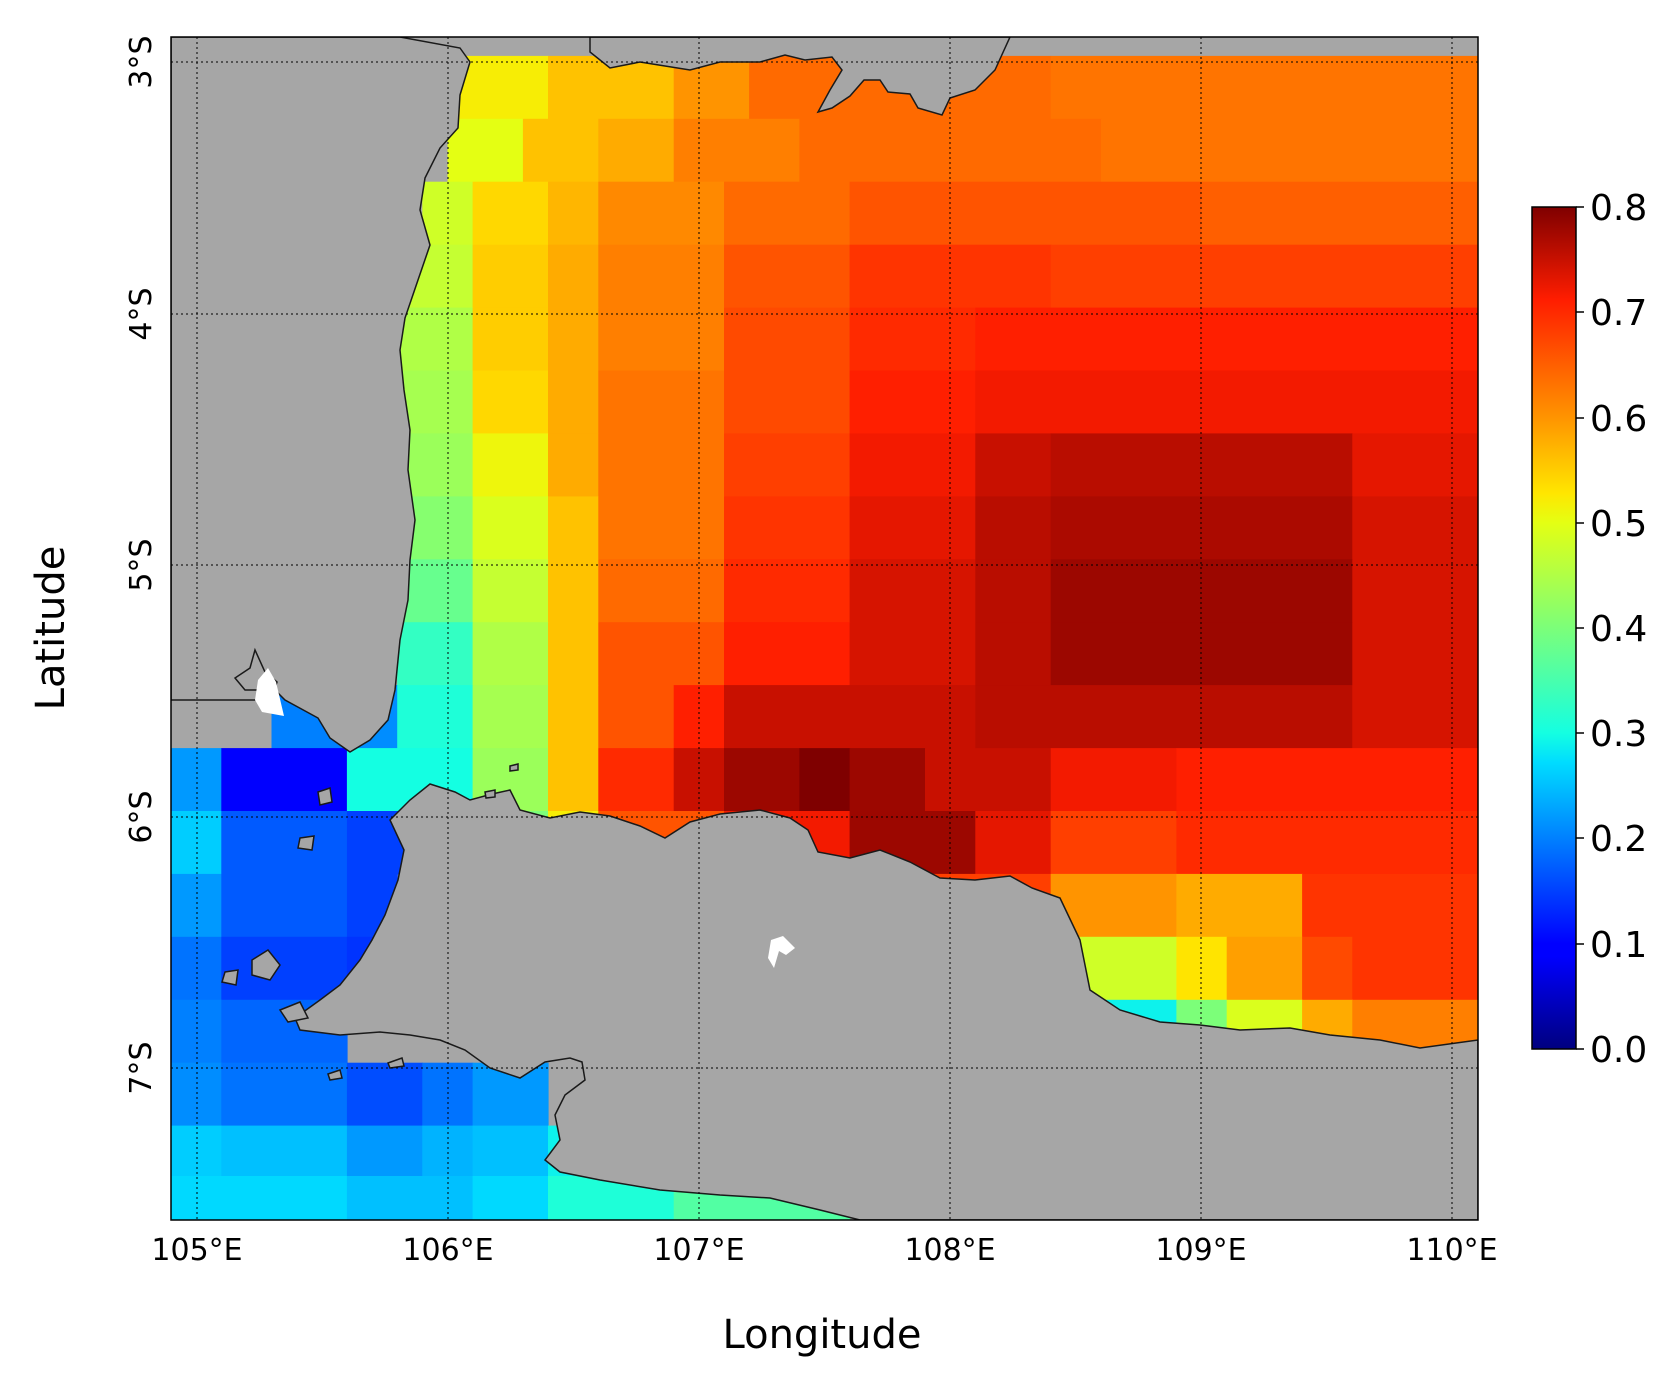  What do you see at coordinates (800, 76) in the screenshot?
I see `land-bangka` at bounding box center [800, 76].